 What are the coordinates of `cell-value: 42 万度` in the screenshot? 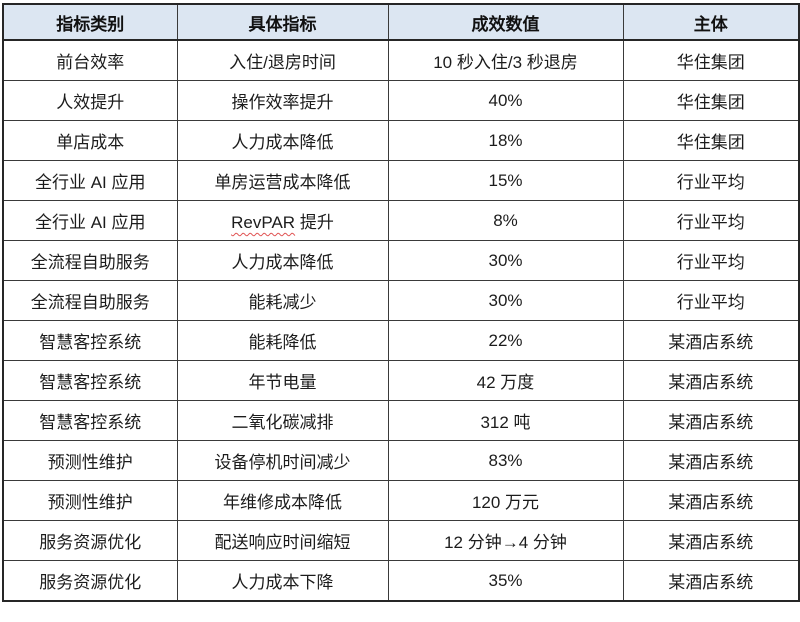 It's located at (505, 380).